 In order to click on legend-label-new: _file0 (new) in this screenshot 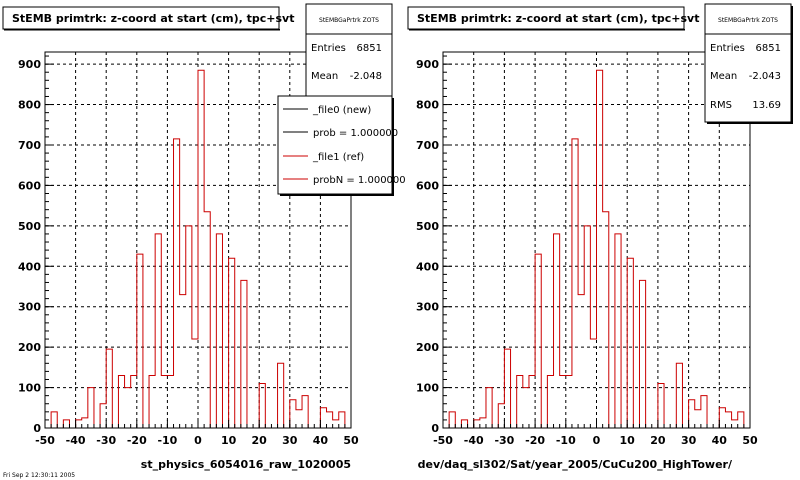, I will do `click(341, 110)`.